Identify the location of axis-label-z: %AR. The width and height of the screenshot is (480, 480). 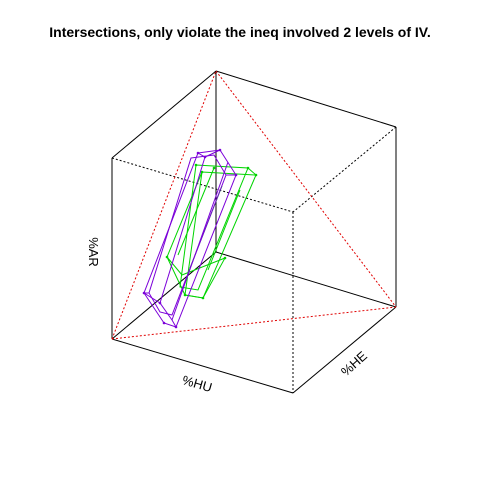
(93, 252).